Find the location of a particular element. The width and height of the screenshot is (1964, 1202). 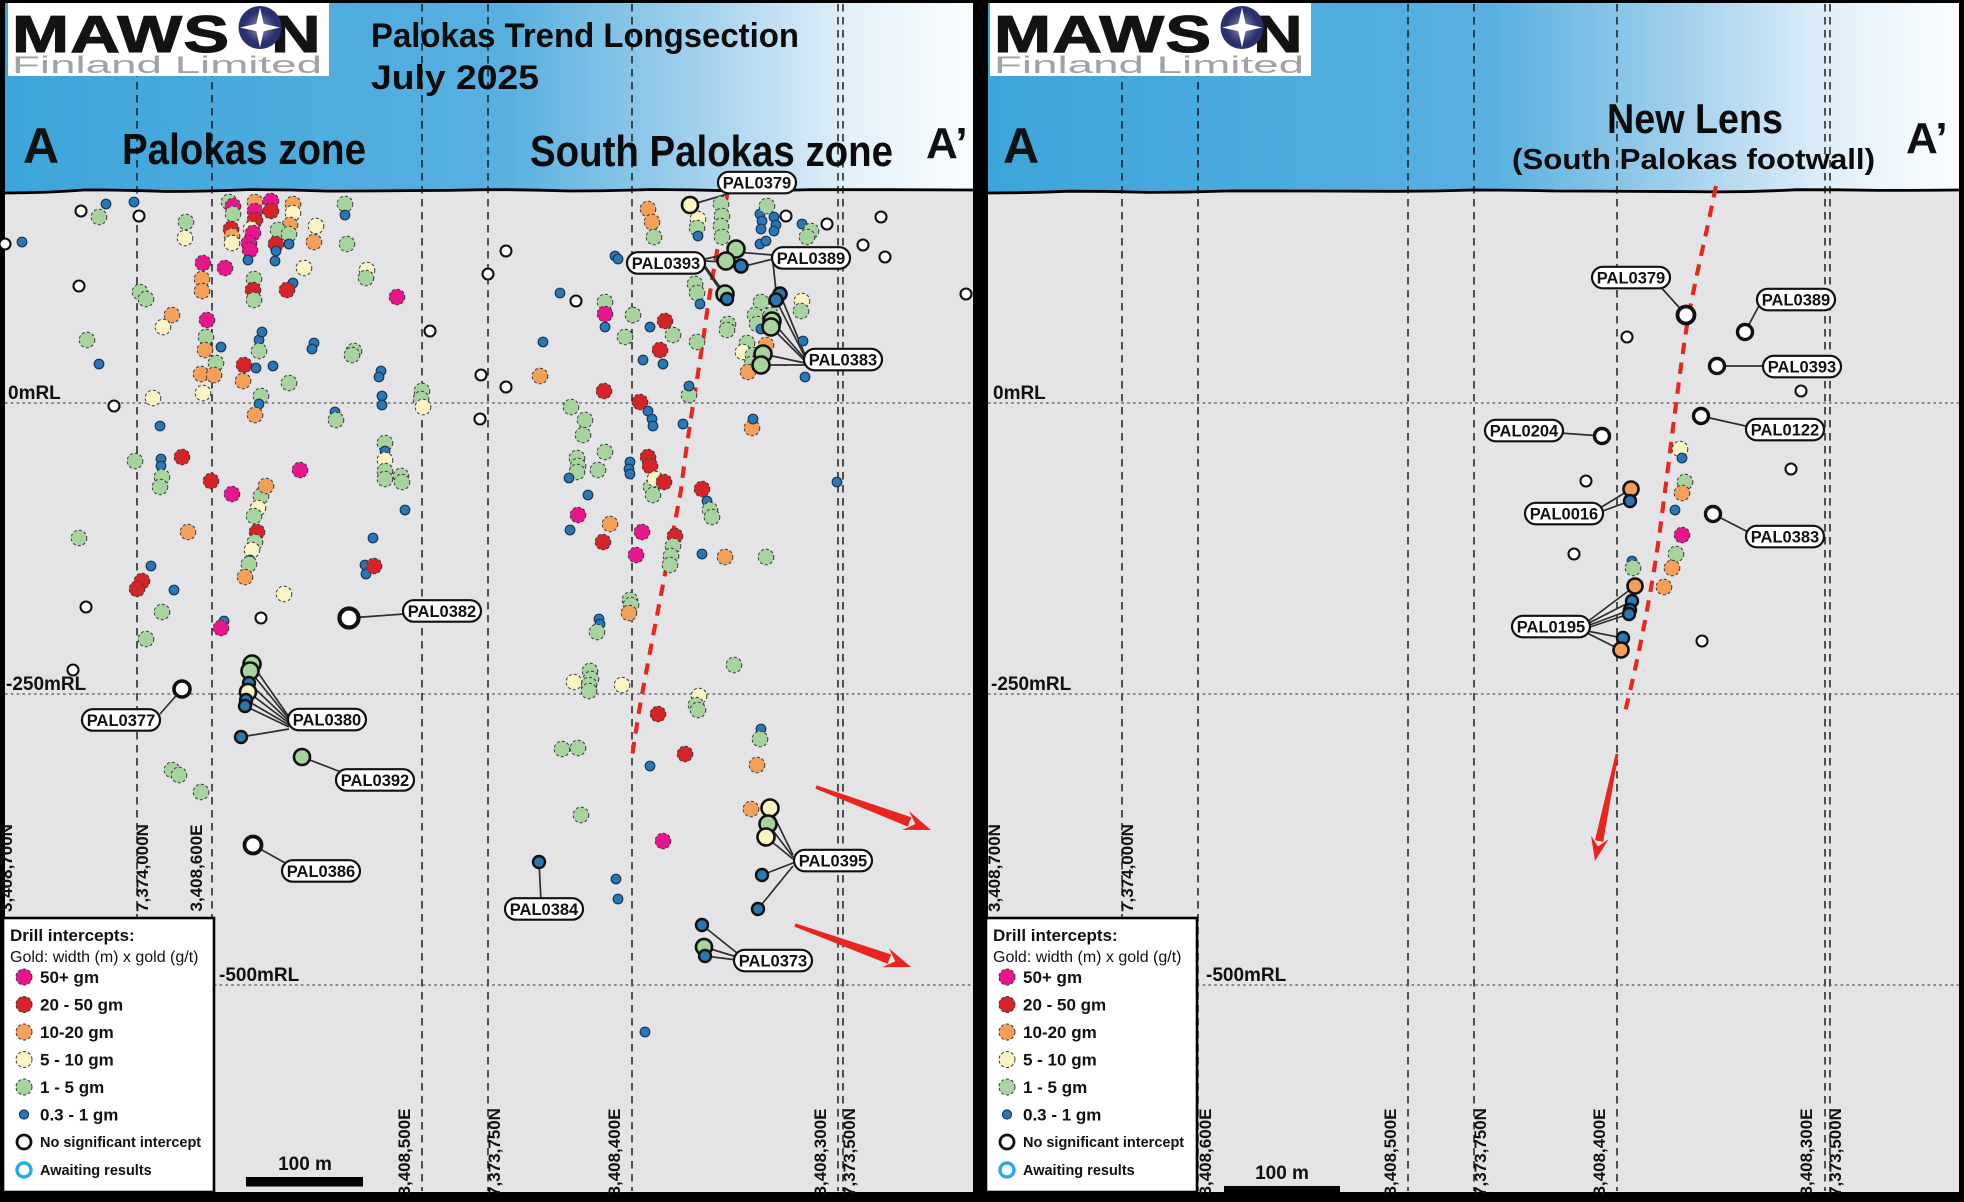

svg-text: PAL0395 is located at coordinates (833, 862).